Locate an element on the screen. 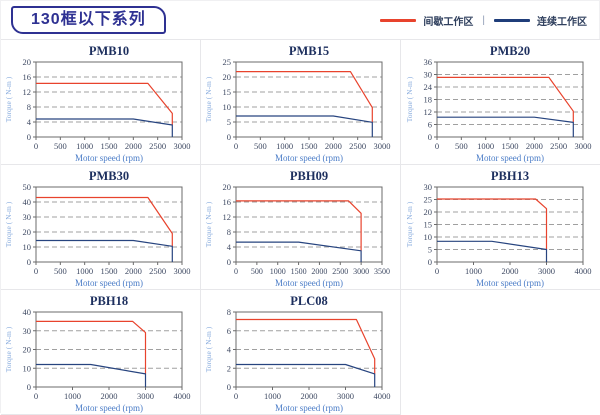  y-tick-label: 36 is located at coordinates (427, 62).